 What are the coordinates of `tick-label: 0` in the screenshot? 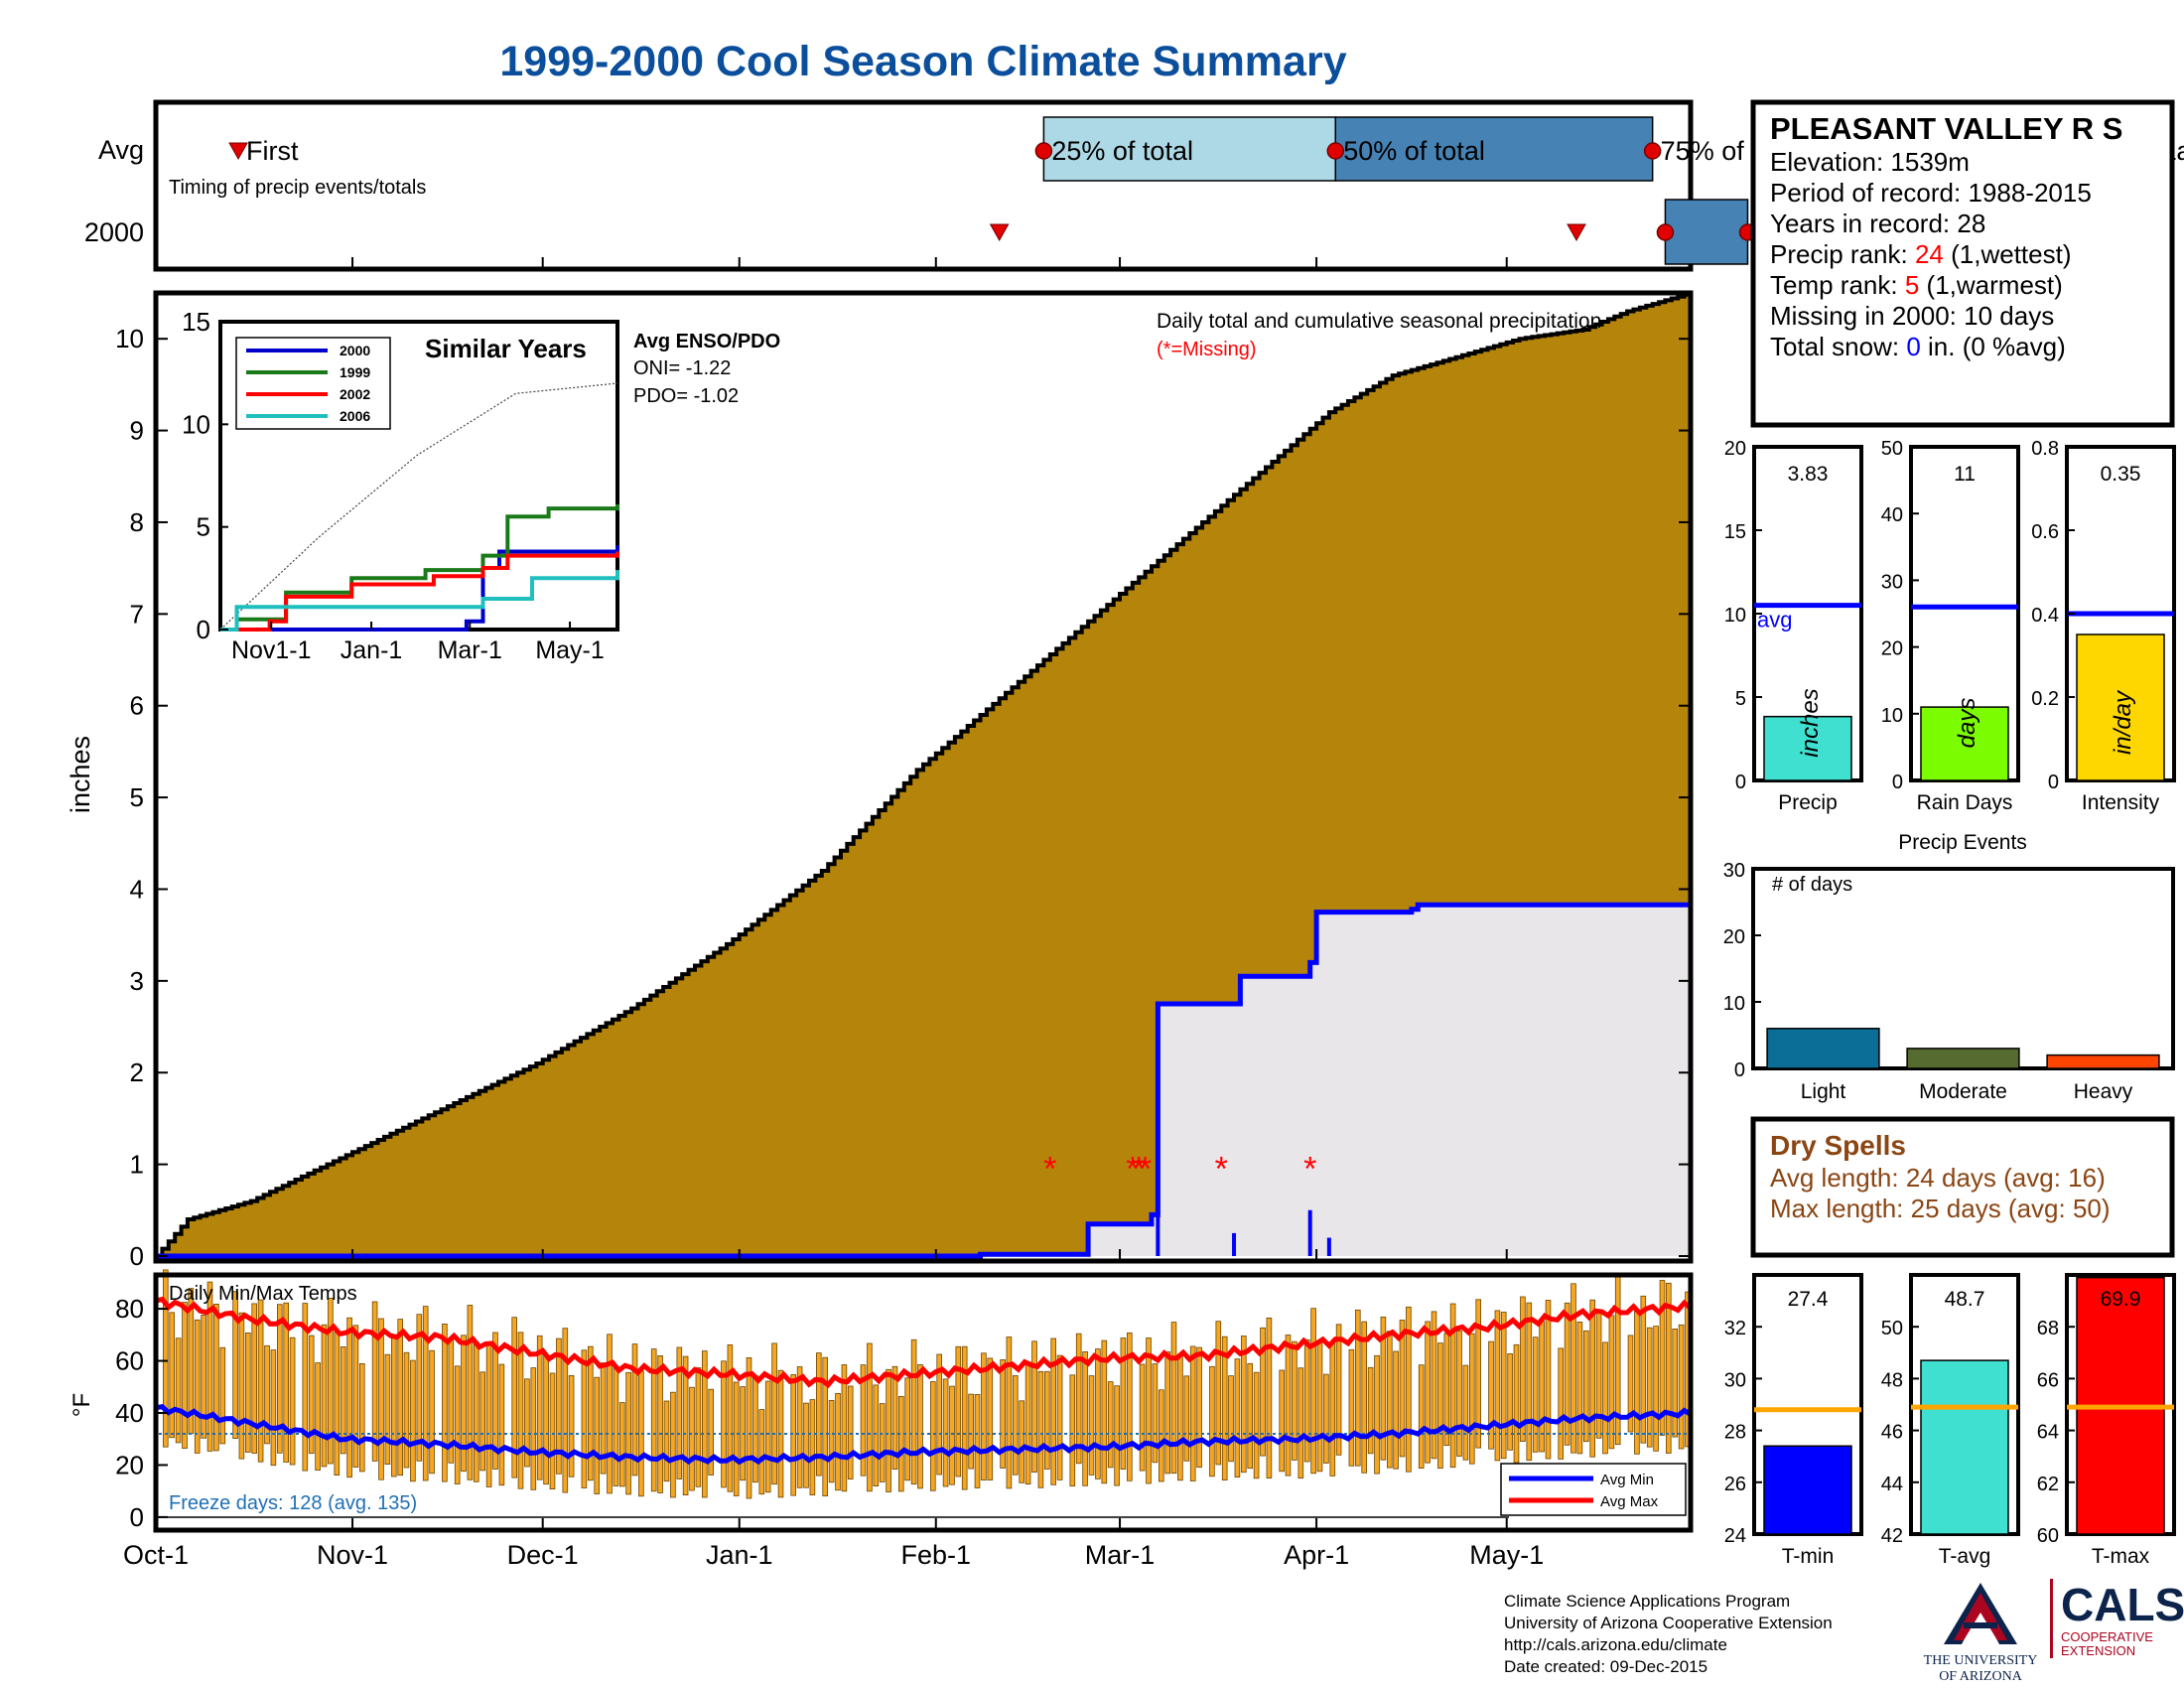 It's located at (1897, 782).